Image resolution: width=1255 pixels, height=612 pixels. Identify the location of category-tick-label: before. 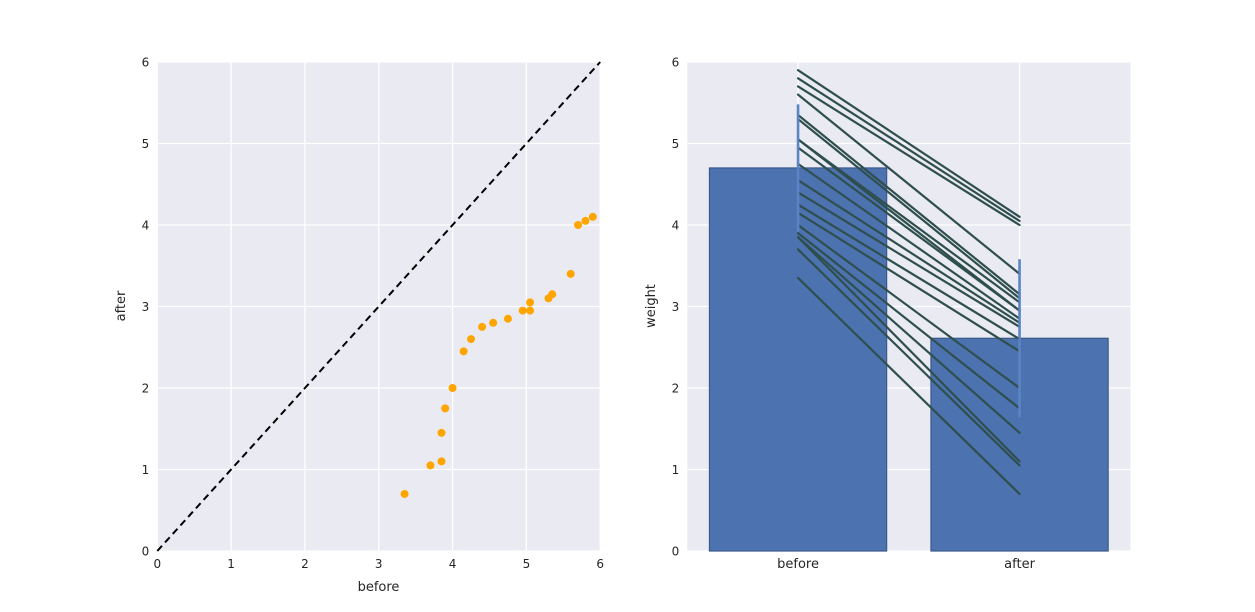
(798, 564).